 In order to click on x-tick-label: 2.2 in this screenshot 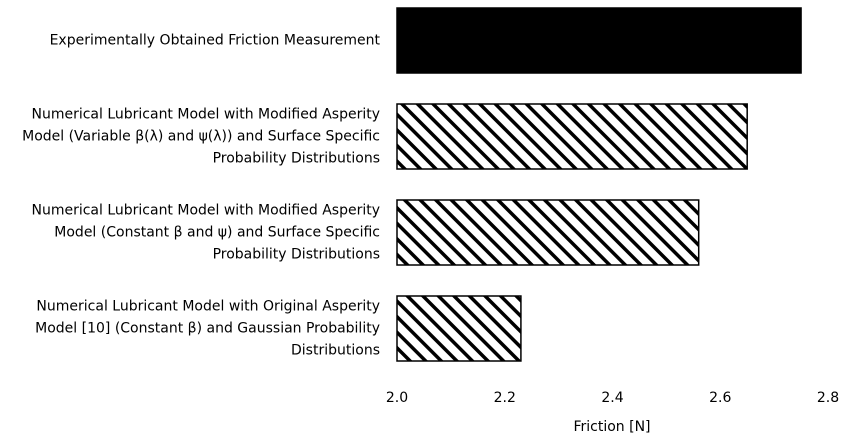, I will do `click(505, 398)`.